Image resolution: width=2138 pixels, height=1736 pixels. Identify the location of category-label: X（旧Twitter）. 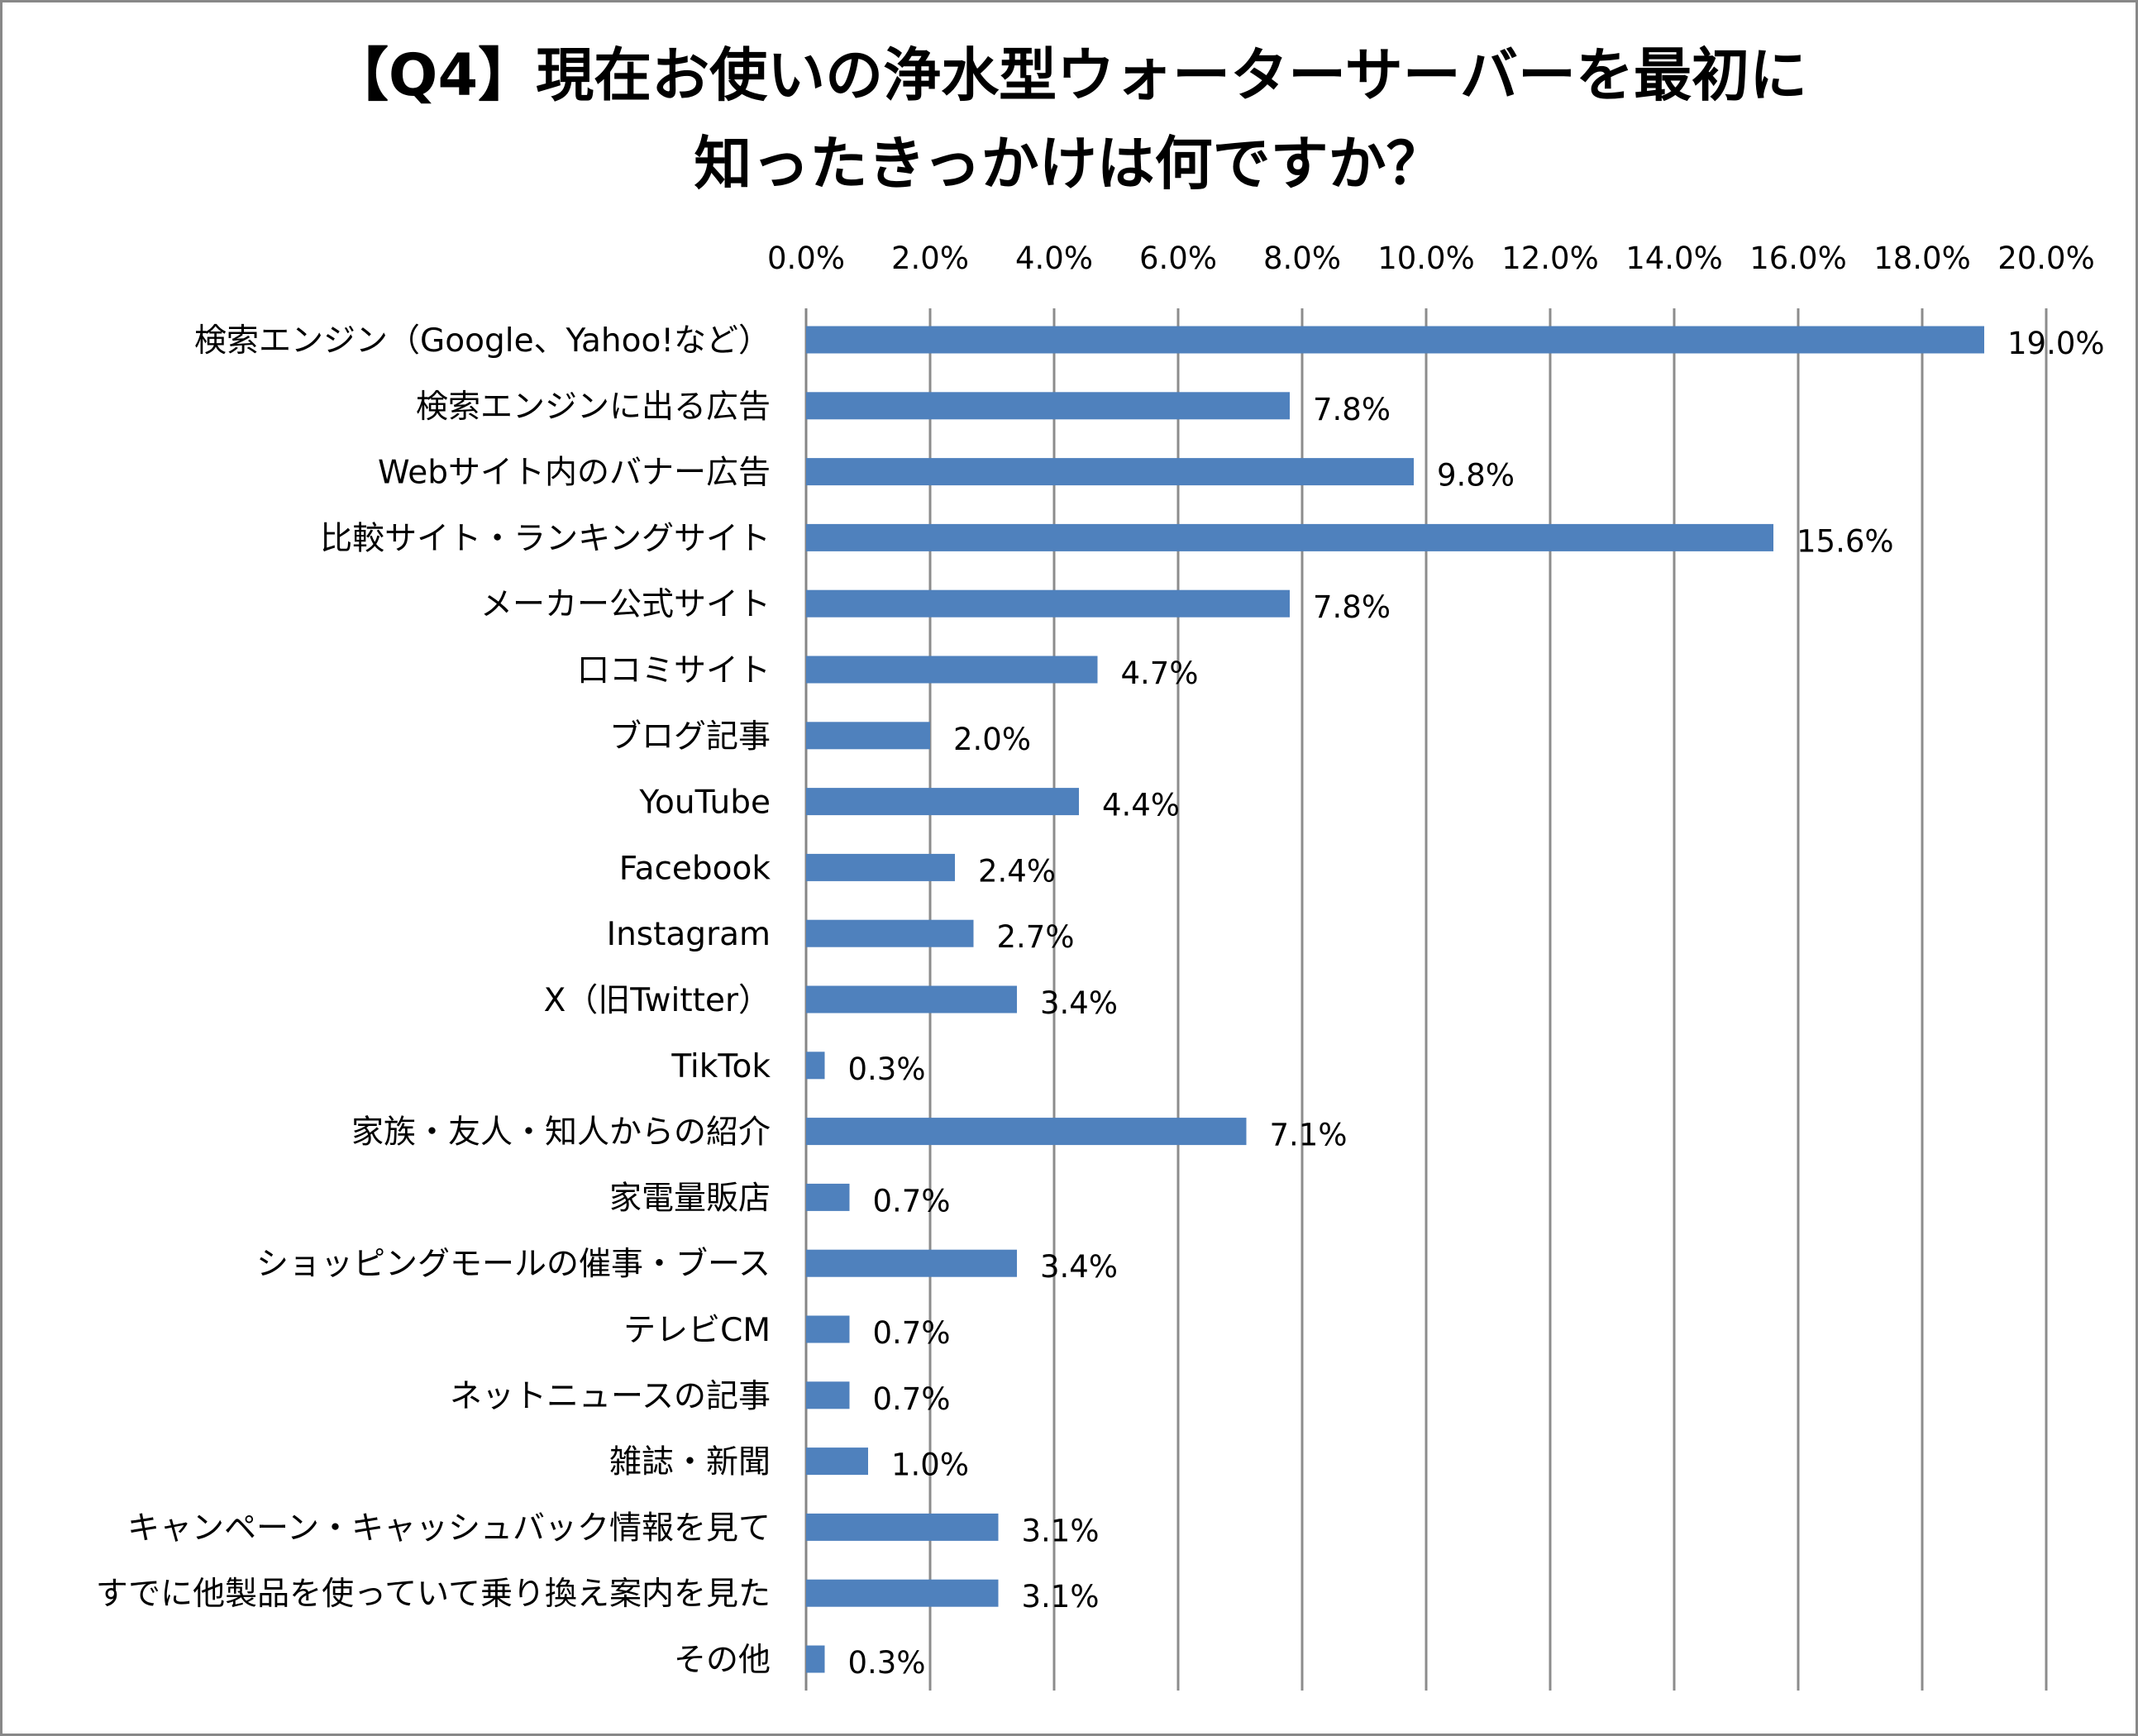
(657, 1000).